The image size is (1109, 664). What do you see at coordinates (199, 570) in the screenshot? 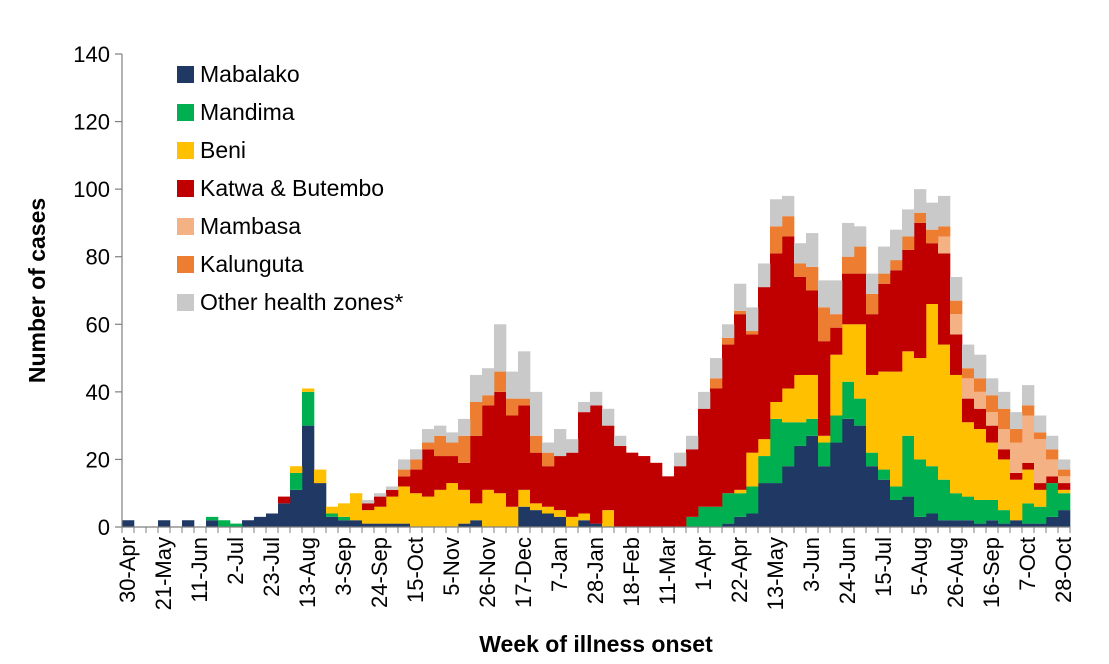
I see `x-tick-label-11-Jun: 11-Jun` at bounding box center [199, 570].